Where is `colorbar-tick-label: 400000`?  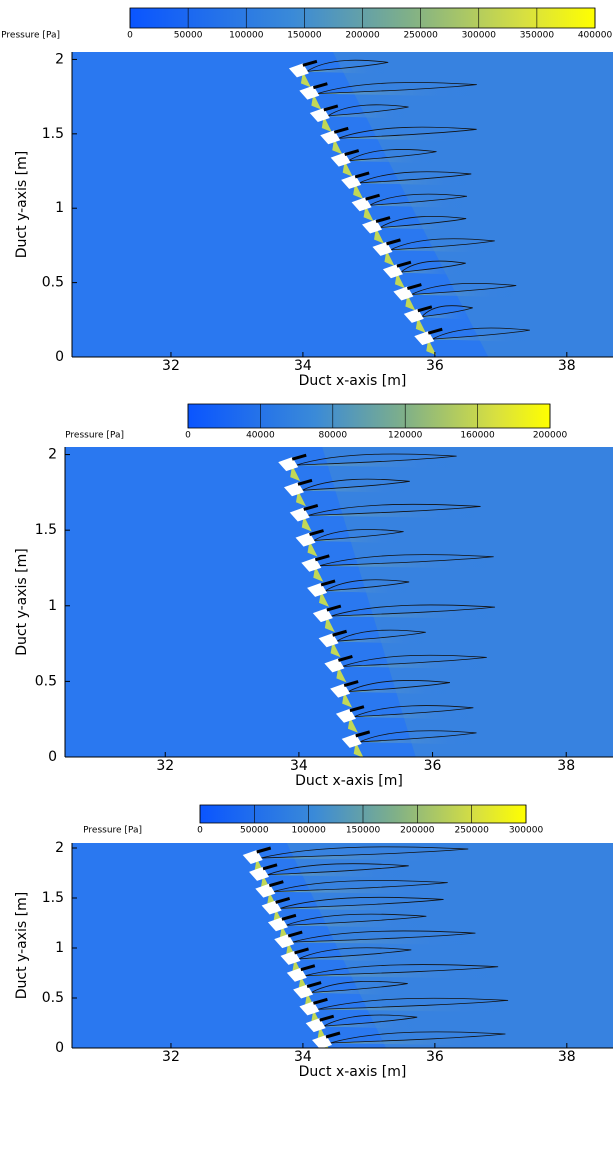 colorbar-tick-label: 400000 is located at coordinates (595, 36).